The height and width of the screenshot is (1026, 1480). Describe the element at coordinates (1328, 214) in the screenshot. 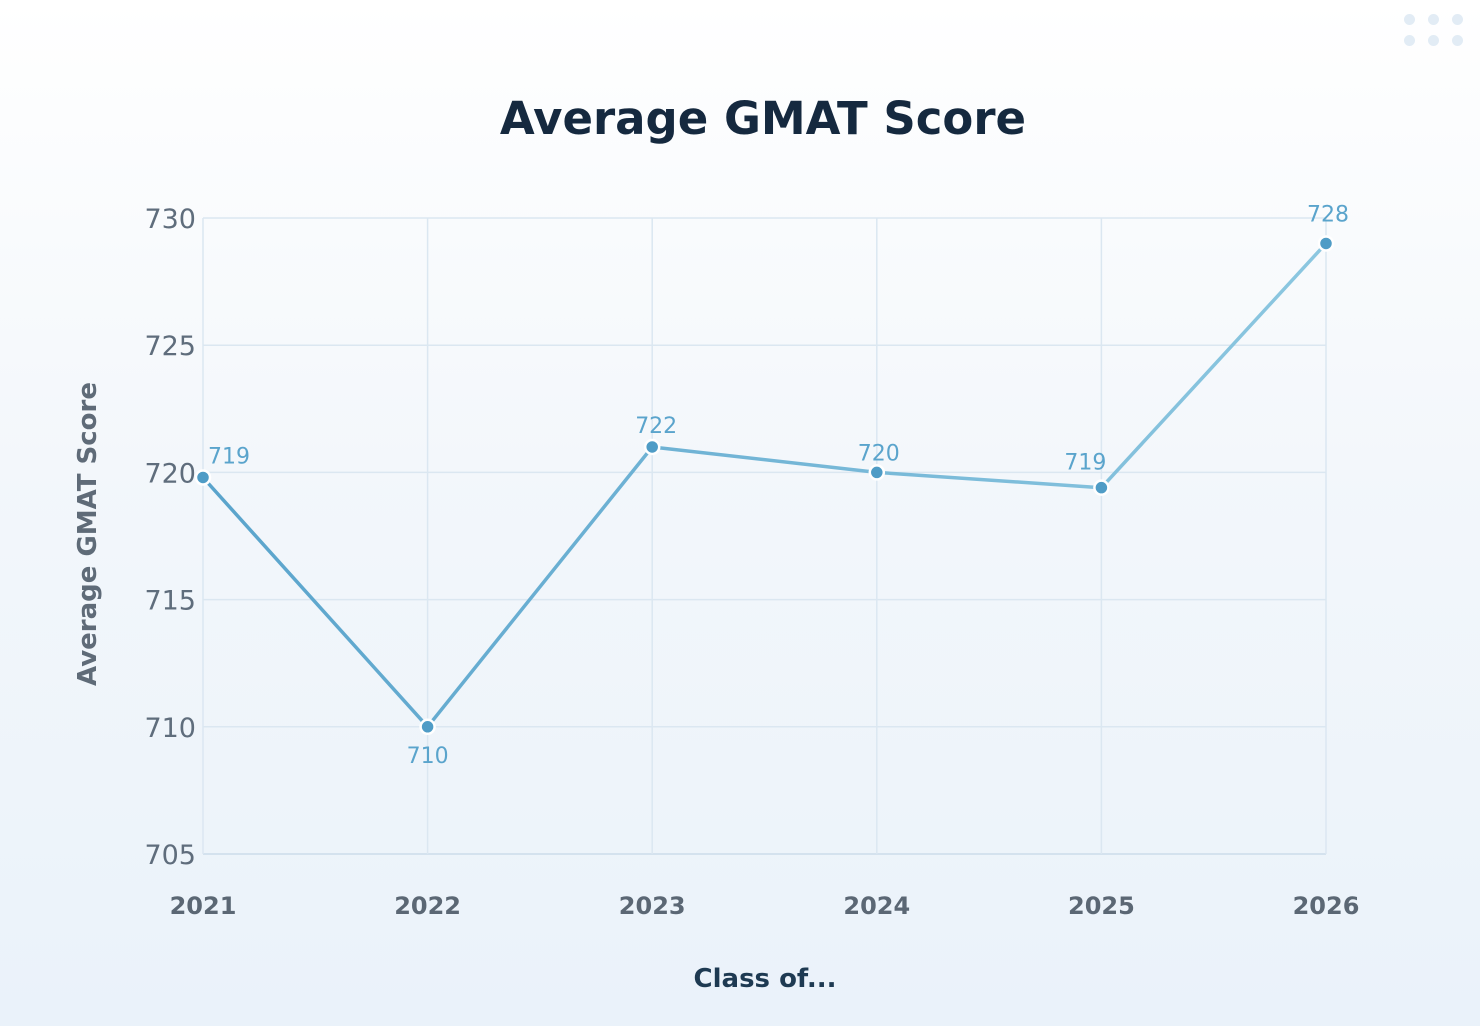

I see `data-label: 728` at that location.